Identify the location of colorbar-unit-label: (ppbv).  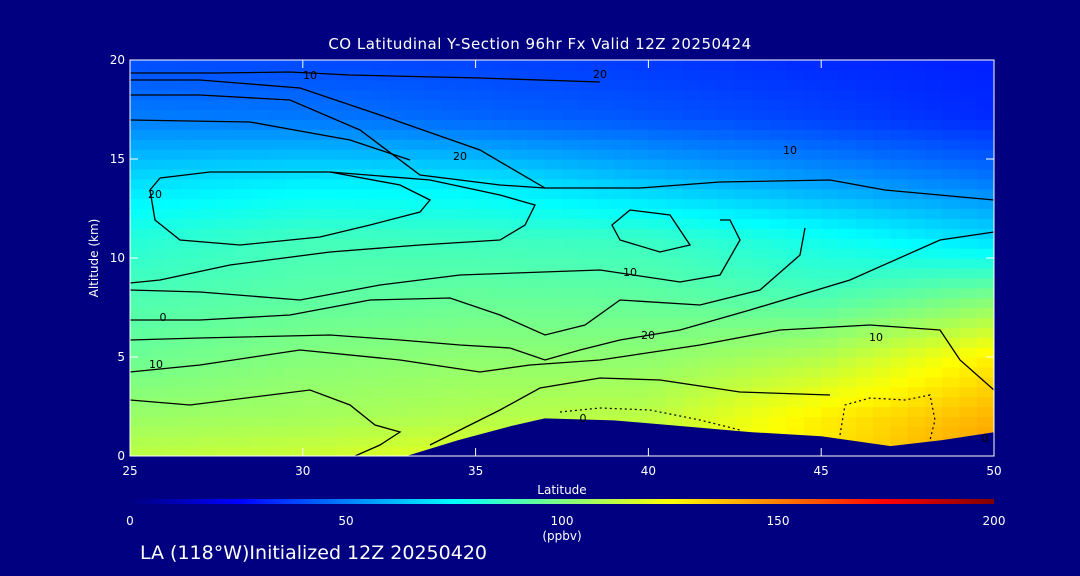
(561, 536).